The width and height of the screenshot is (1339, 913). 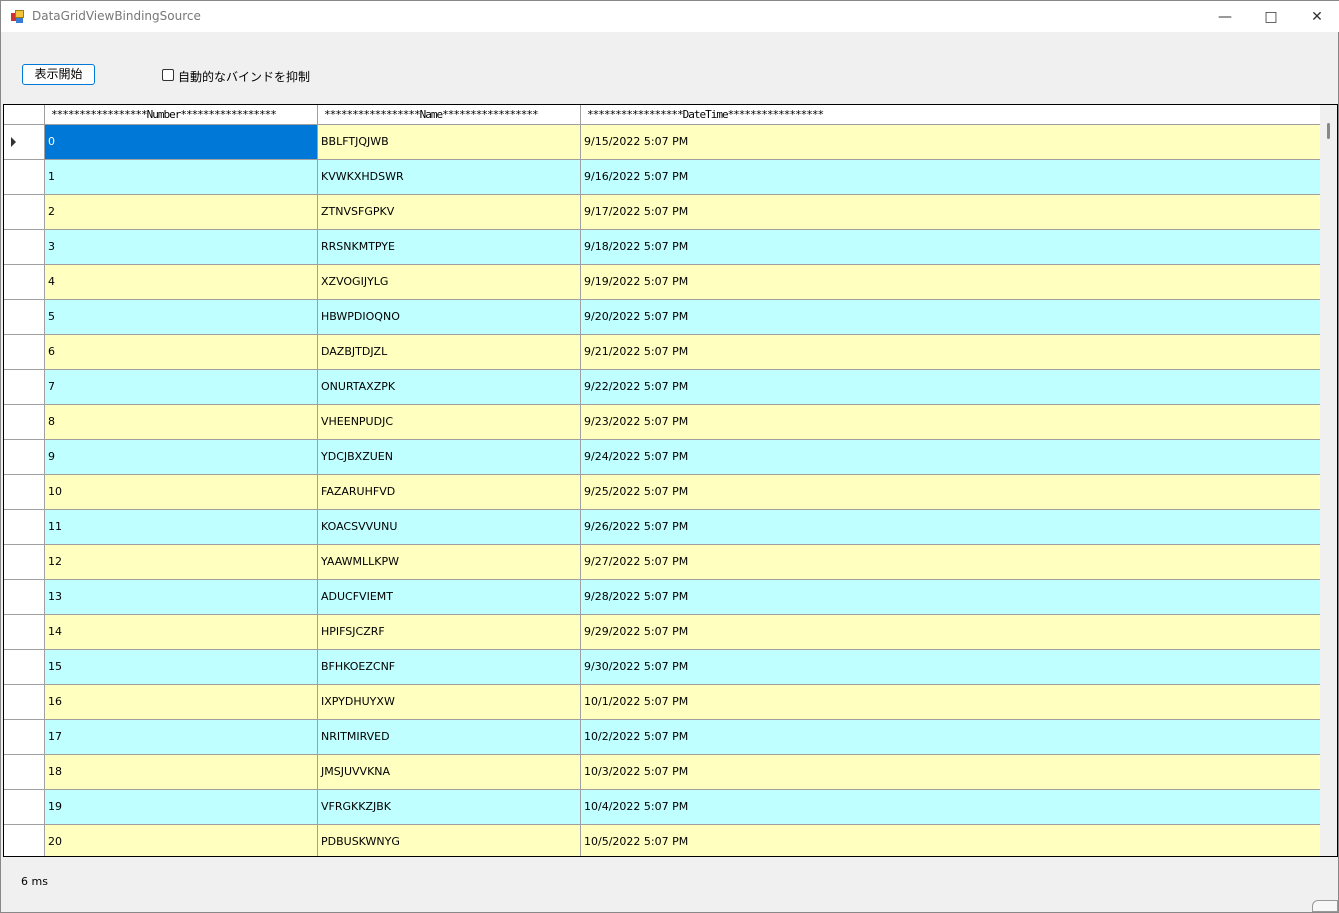 I want to click on cell-number: 3, so click(x=181, y=247).